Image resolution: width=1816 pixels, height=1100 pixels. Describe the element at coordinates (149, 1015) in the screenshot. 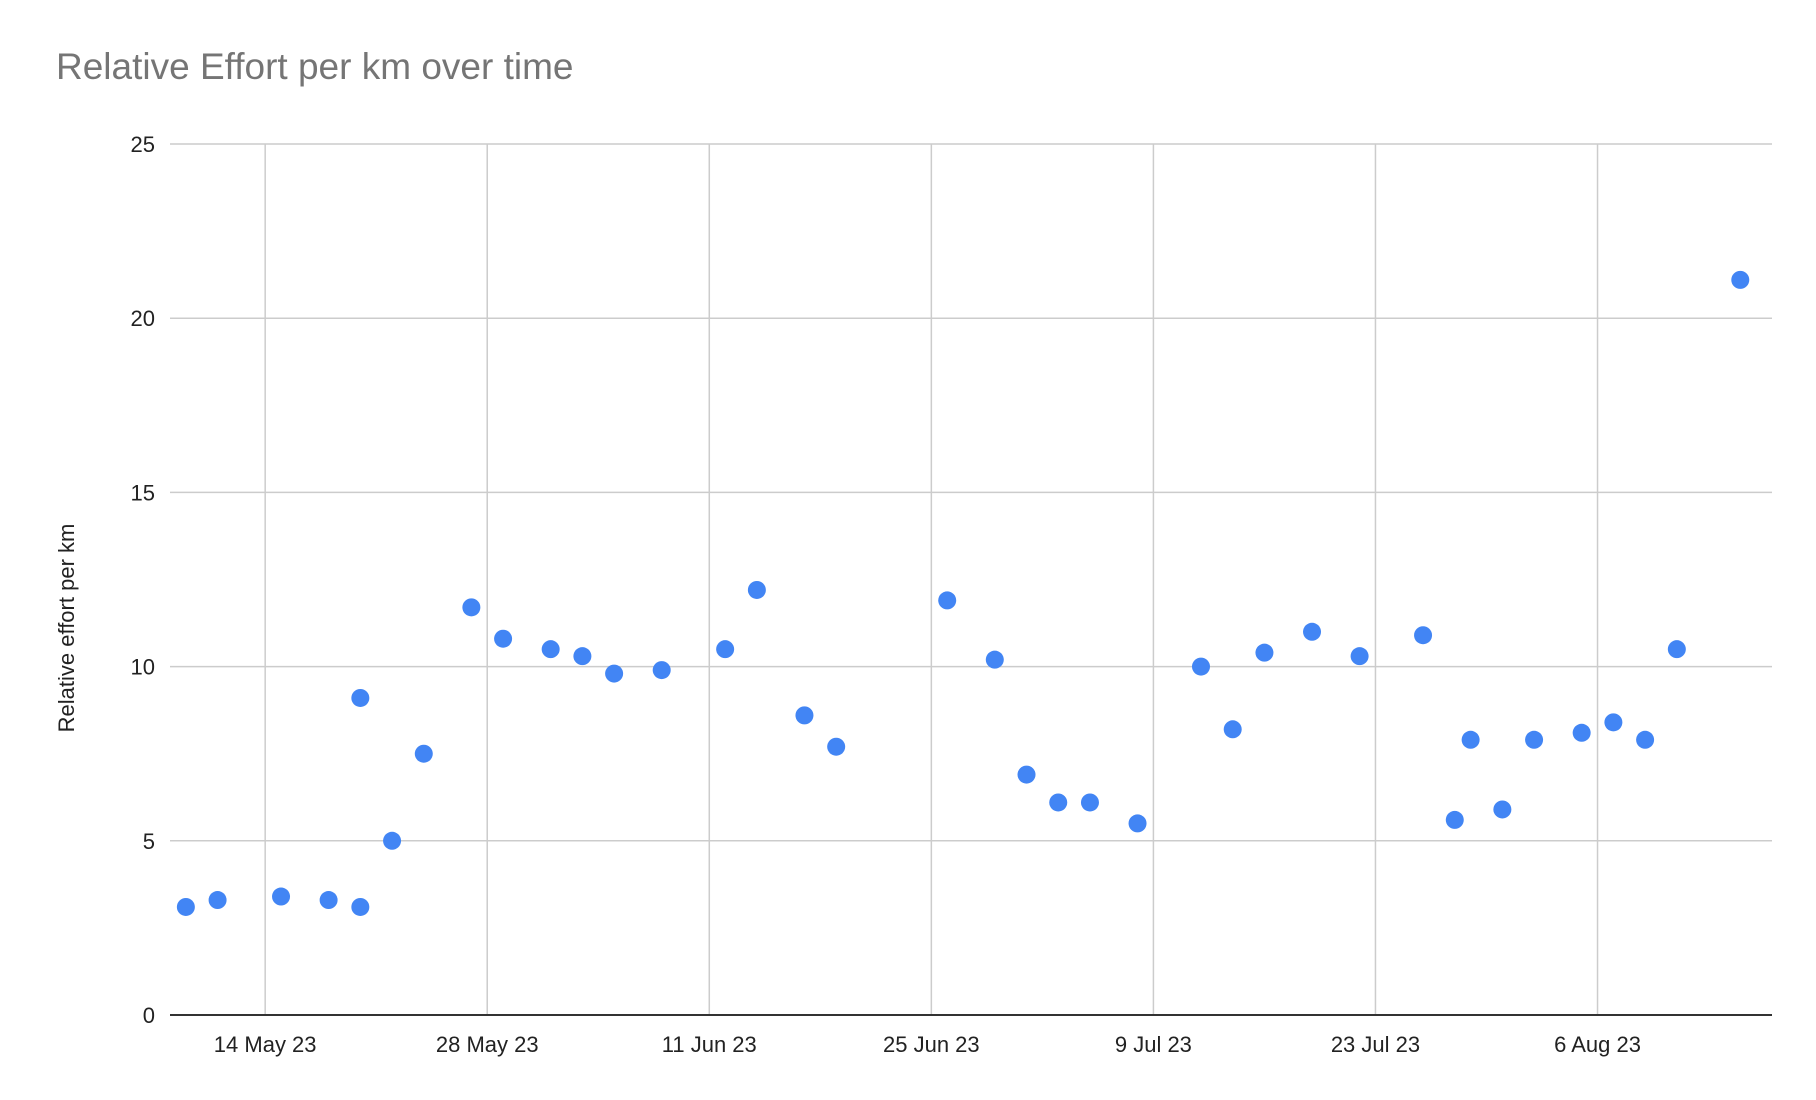

I see `y-tick-label: 0` at that location.